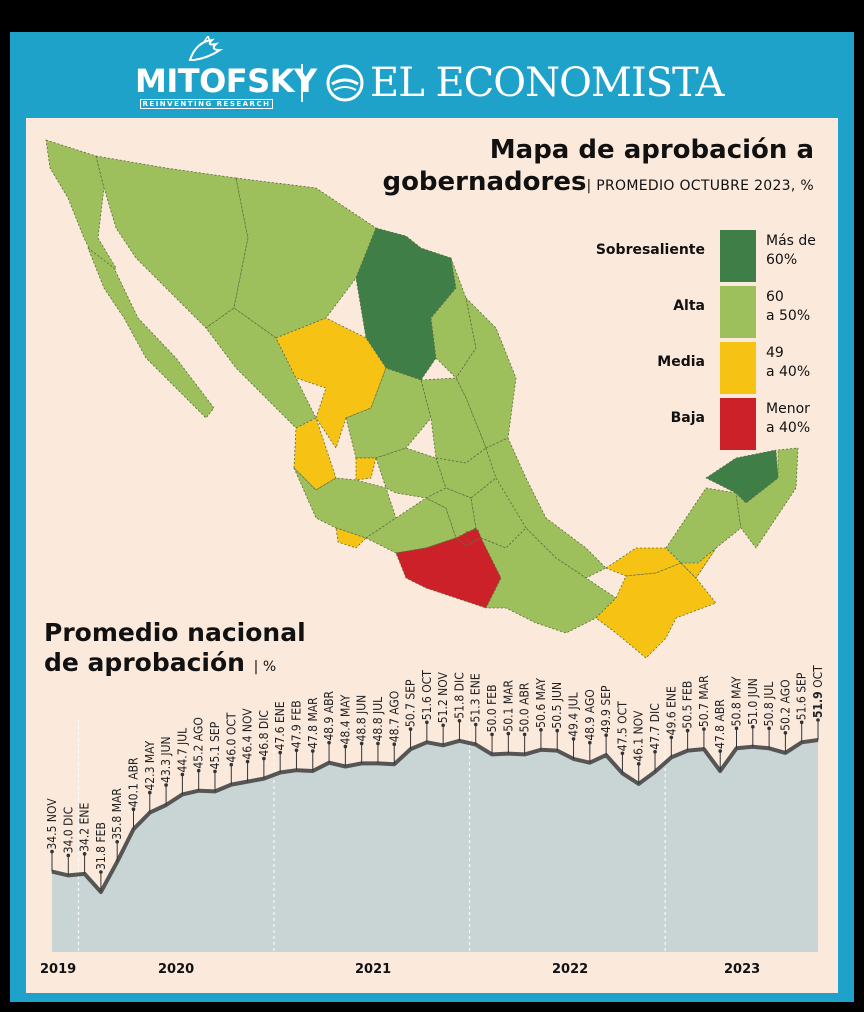 This screenshot has height=1012, width=864. Describe the element at coordinates (345, 732) in the screenshot. I see `data-label-value: 48.4` at that location.